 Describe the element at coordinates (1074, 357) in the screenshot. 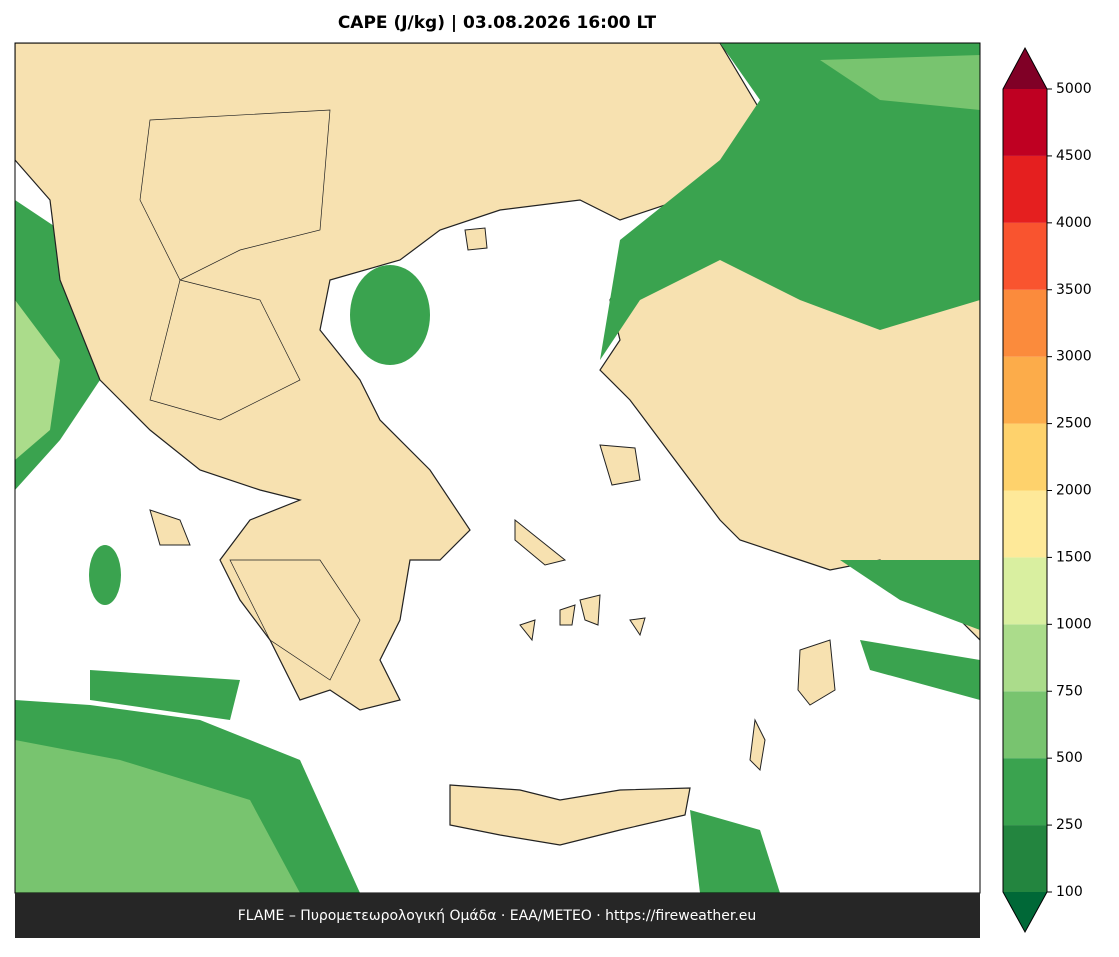

I see `colorbar-tick-label: 3000` at that location.